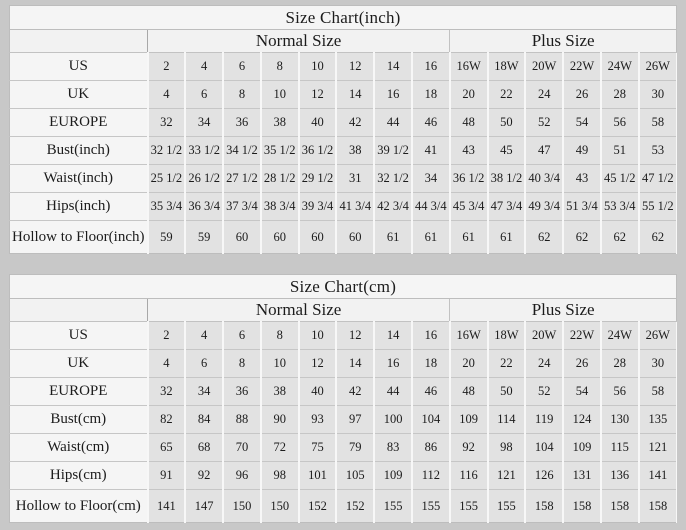 Image resolution: width=686 pixels, height=530 pixels. Describe the element at coordinates (544, 122) in the screenshot. I see `size-value-cell: 52` at that location.